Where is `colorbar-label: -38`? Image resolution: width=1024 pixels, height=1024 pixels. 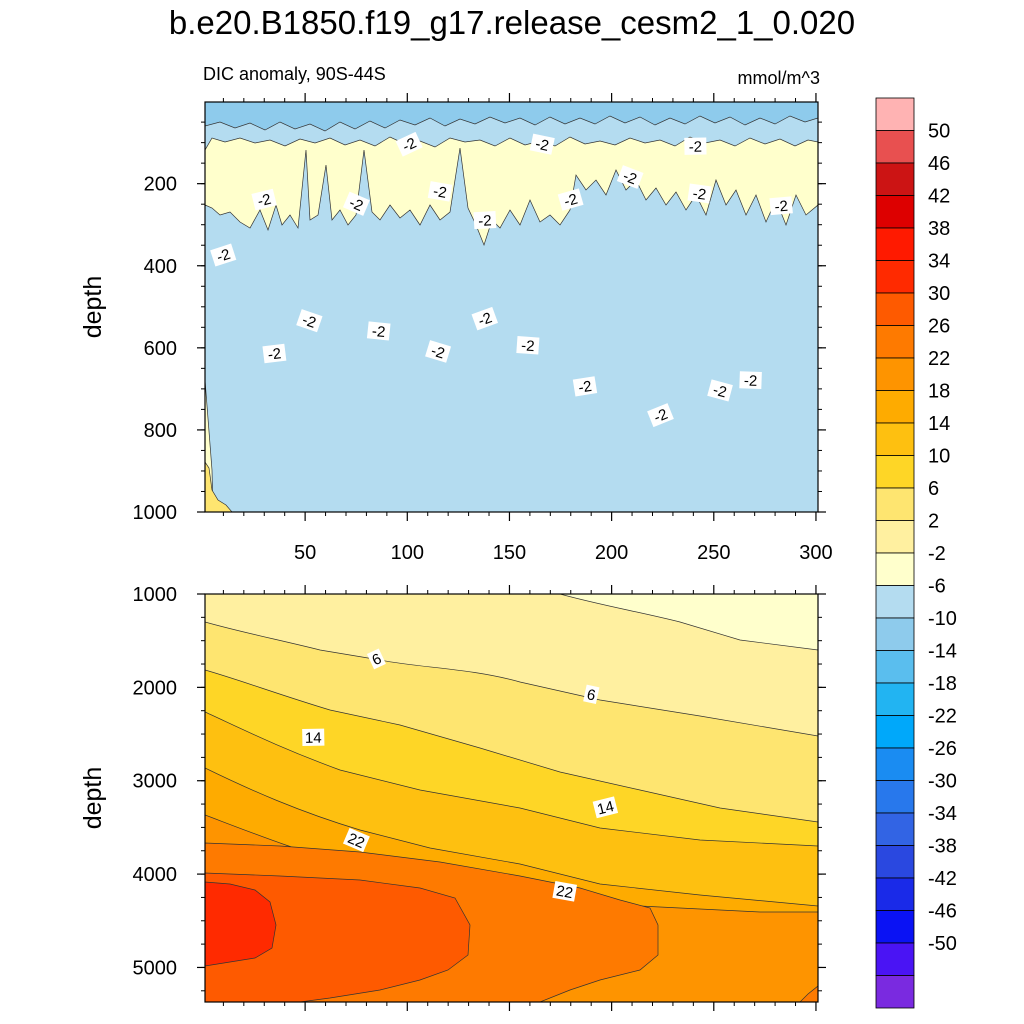 colorbar-label: -38 is located at coordinates (942, 847).